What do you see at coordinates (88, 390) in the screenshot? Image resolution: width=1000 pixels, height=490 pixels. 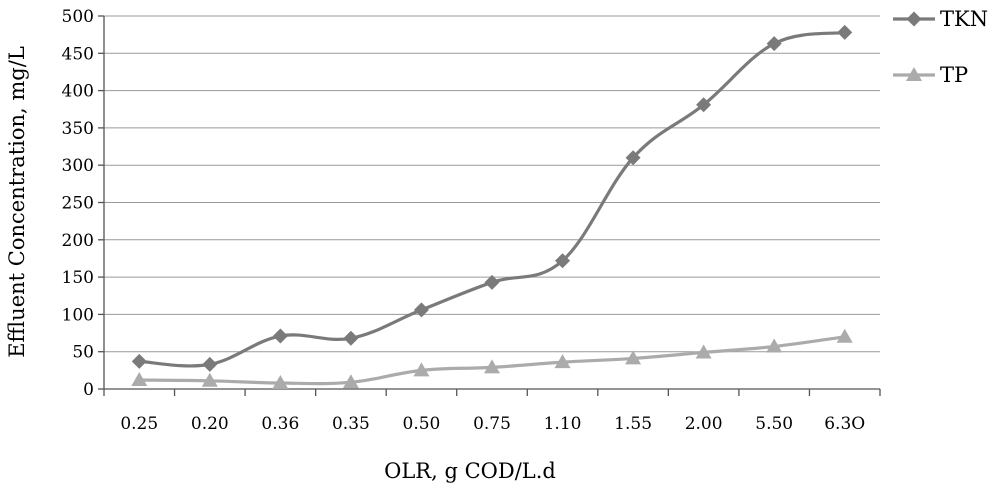 I see `y-tick-label: 0` at bounding box center [88, 390].